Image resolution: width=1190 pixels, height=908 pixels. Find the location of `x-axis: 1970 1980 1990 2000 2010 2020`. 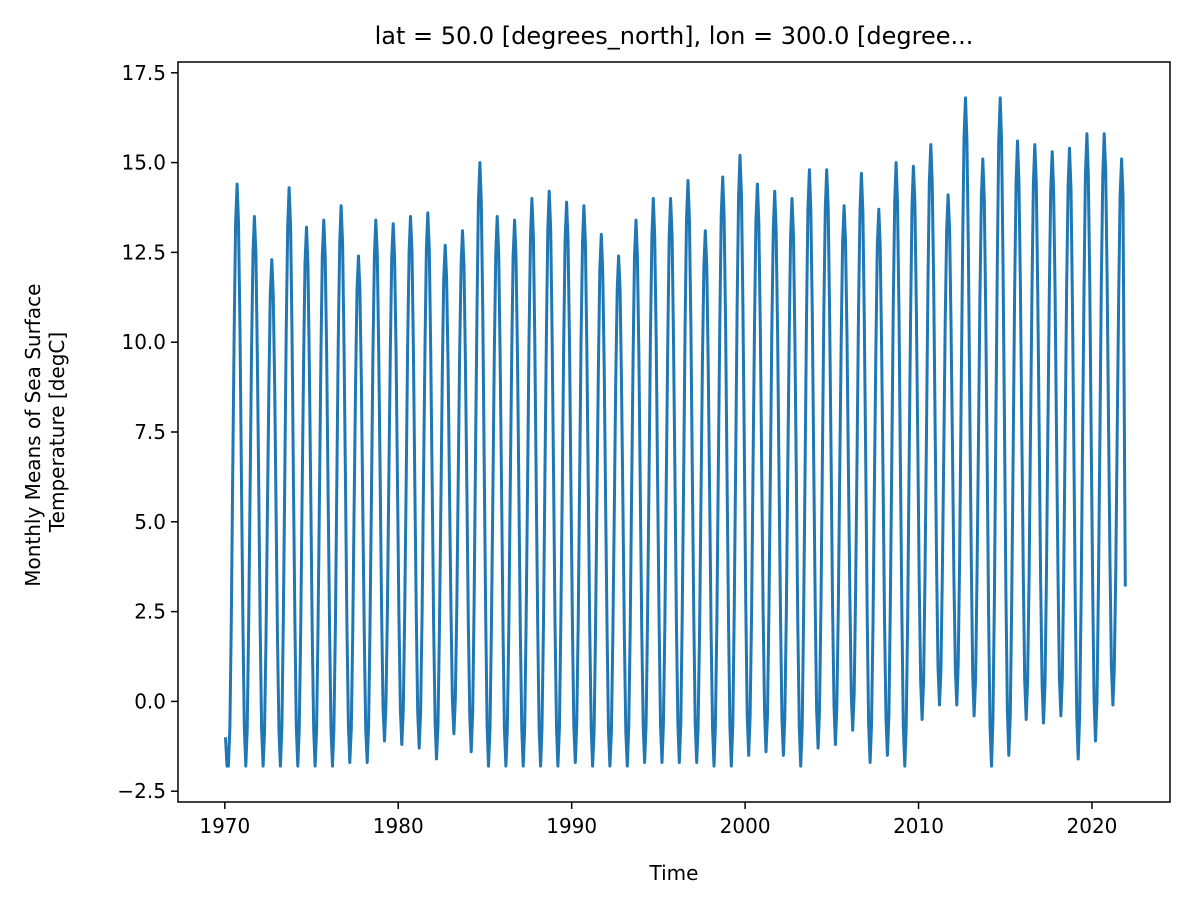

x-axis: 1970 1980 1990 2000 2010 2020 is located at coordinates (658, 820).